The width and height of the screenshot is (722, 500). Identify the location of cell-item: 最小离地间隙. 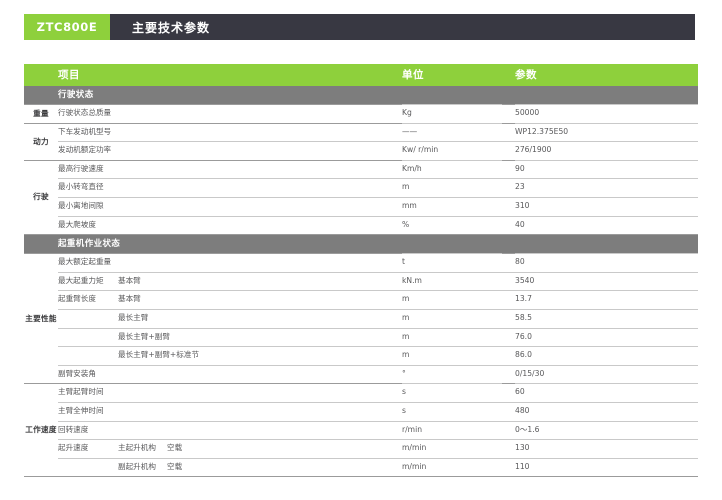
(81, 205).